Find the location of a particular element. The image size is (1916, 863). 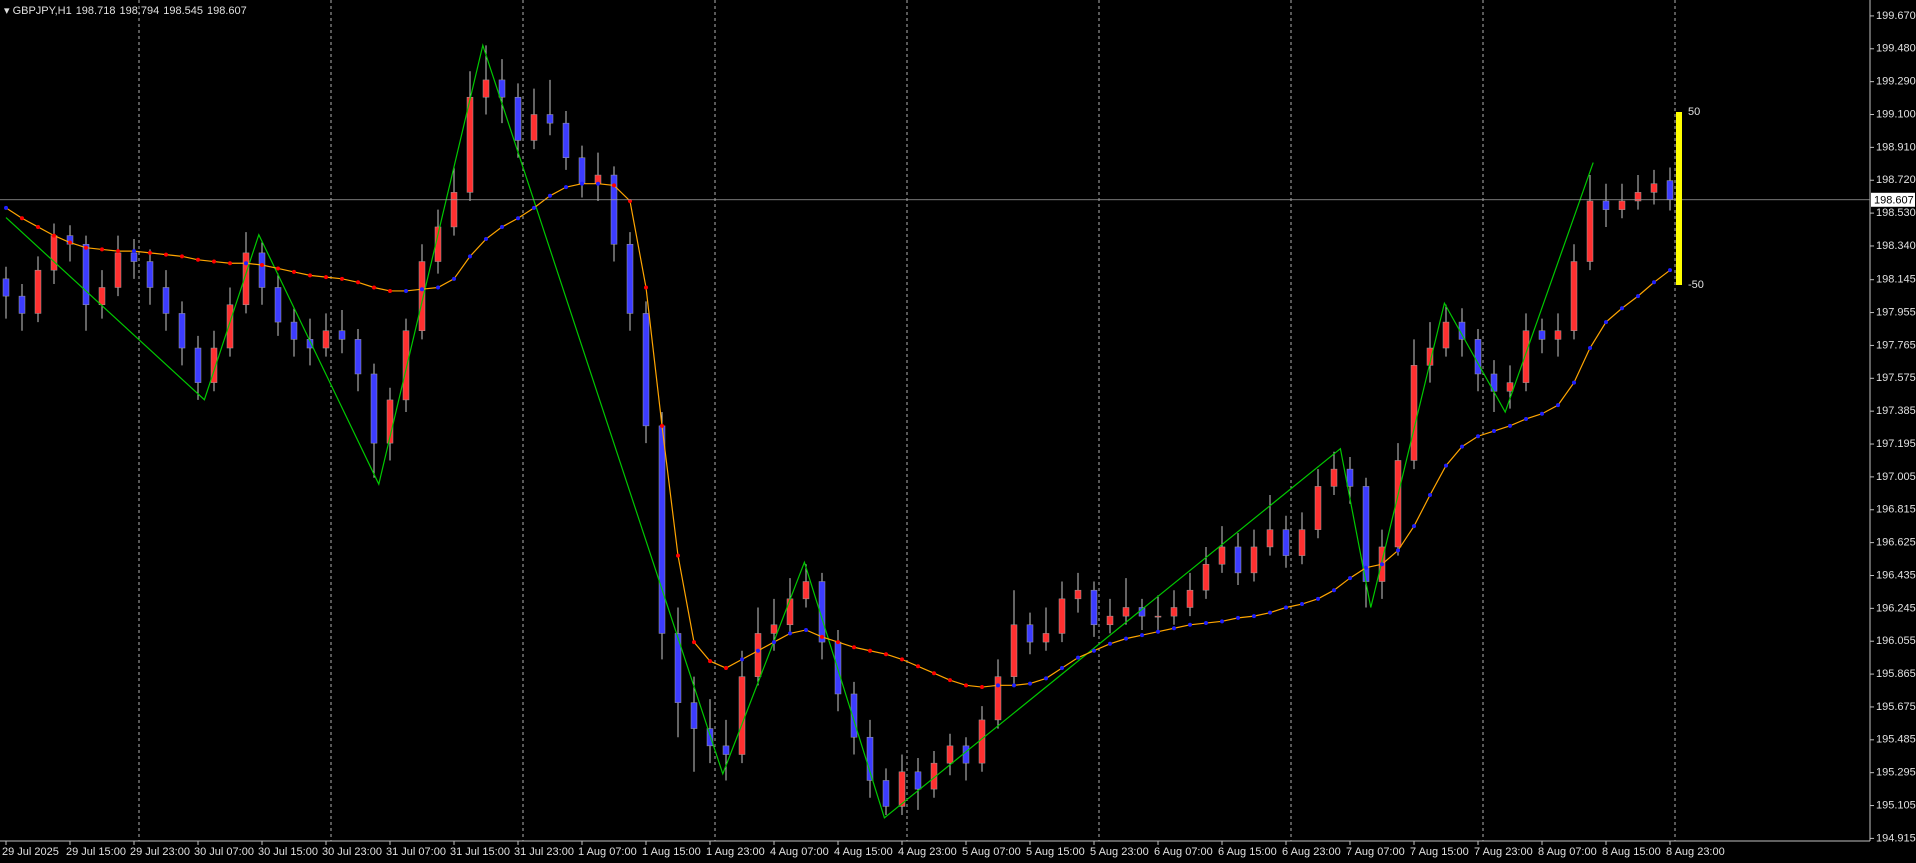

y-tick-label: 195.675 is located at coordinates (1896, 707).